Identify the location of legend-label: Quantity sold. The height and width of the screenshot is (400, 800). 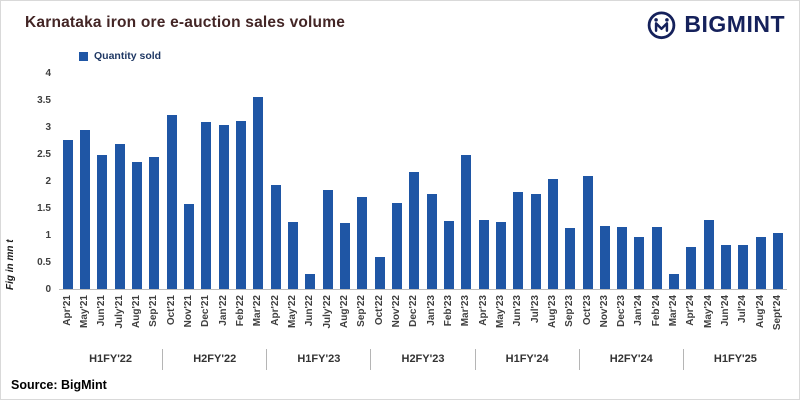
(128, 56).